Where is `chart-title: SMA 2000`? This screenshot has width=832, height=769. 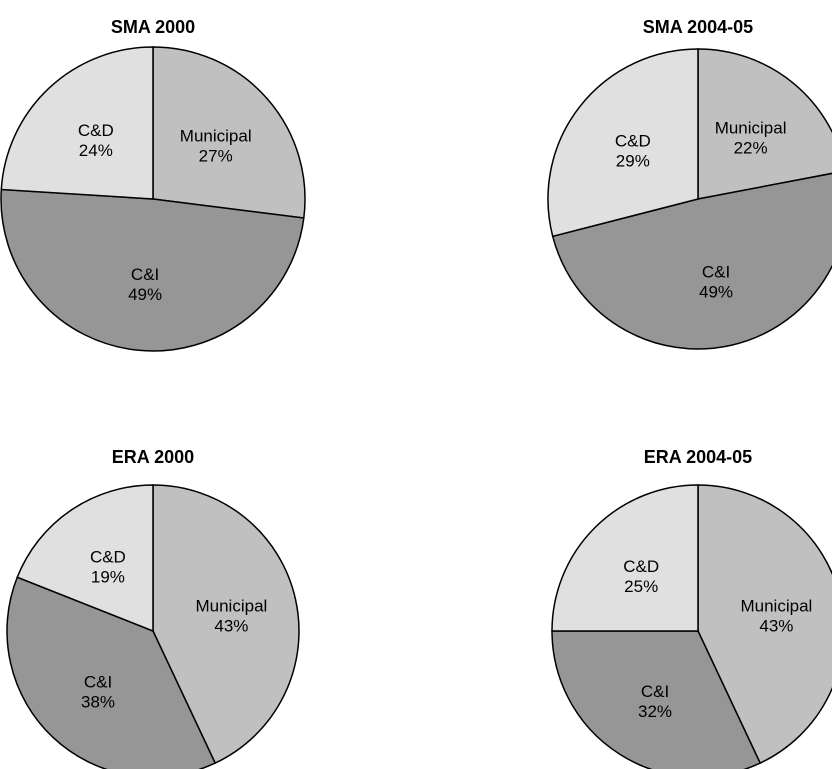 chart-title: SMA 2000 is located at coordinates (153, 27).